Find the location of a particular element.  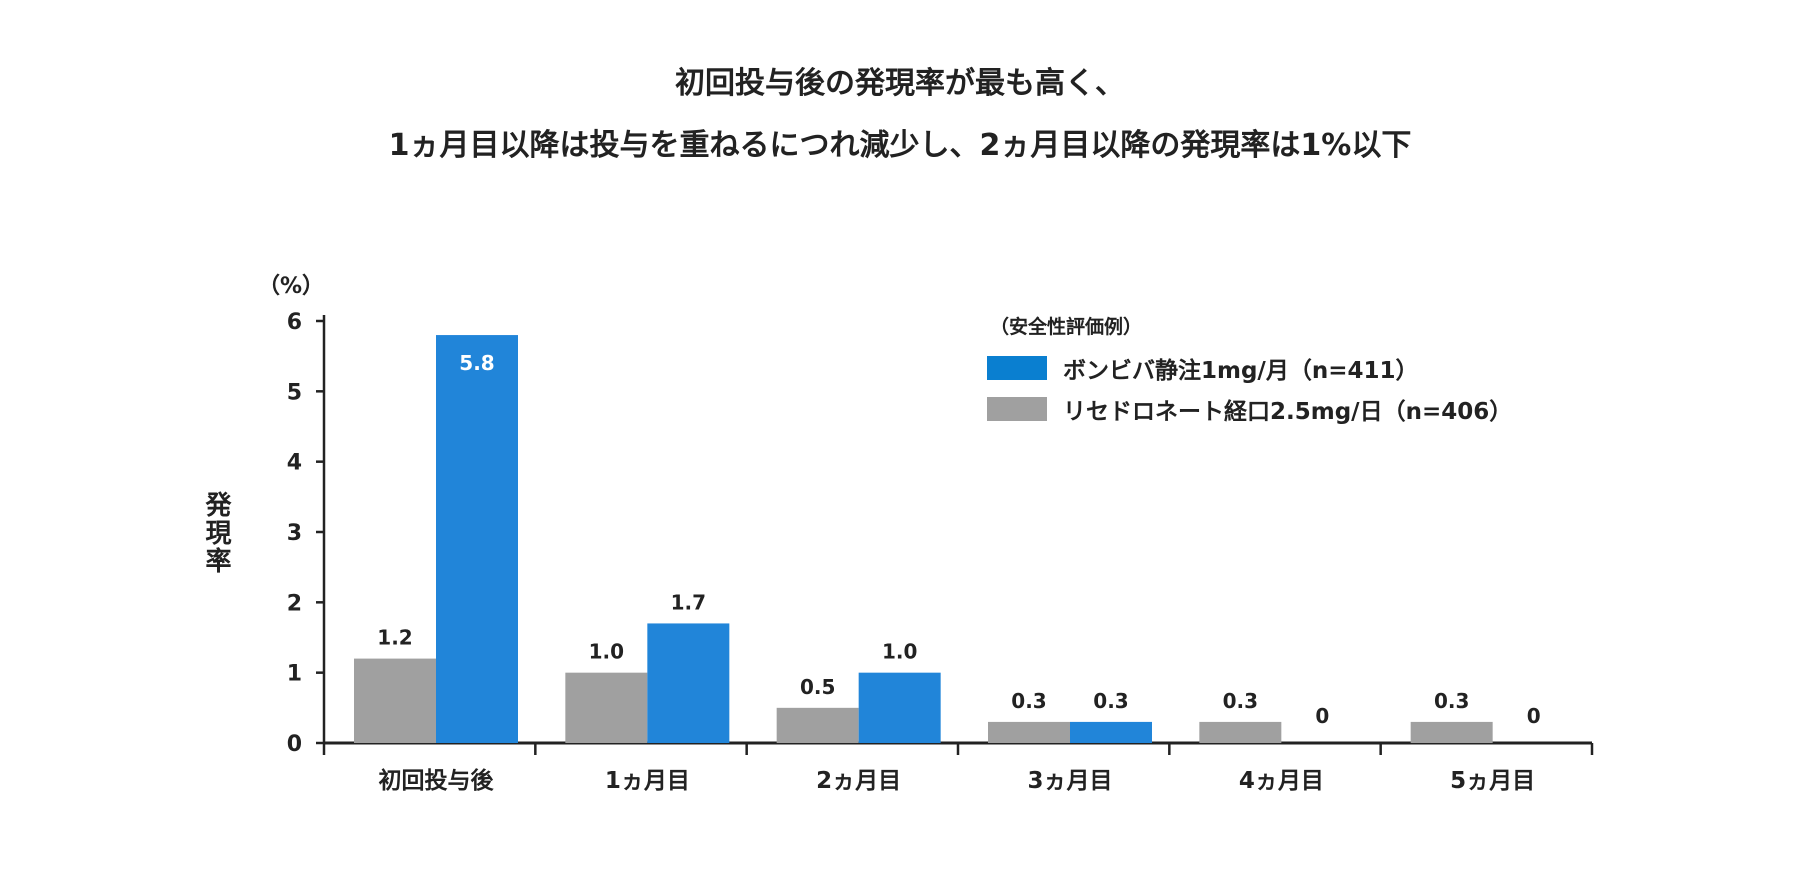

x-tick-label: 1ヵ月目 is located at coordinates (647, 781).